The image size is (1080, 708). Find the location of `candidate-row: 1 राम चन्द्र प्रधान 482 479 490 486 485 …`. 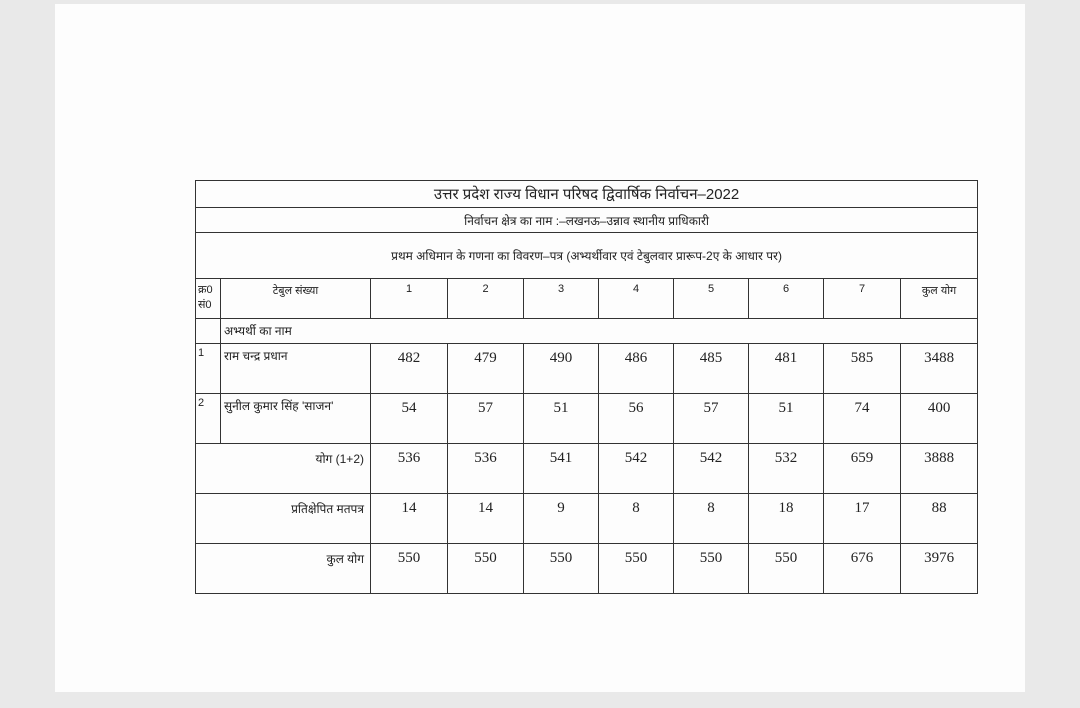

candidate-row: 1 राम चन्द्र प्रधान 482 479 490 486 485 … is located at coordinates (587, 368).